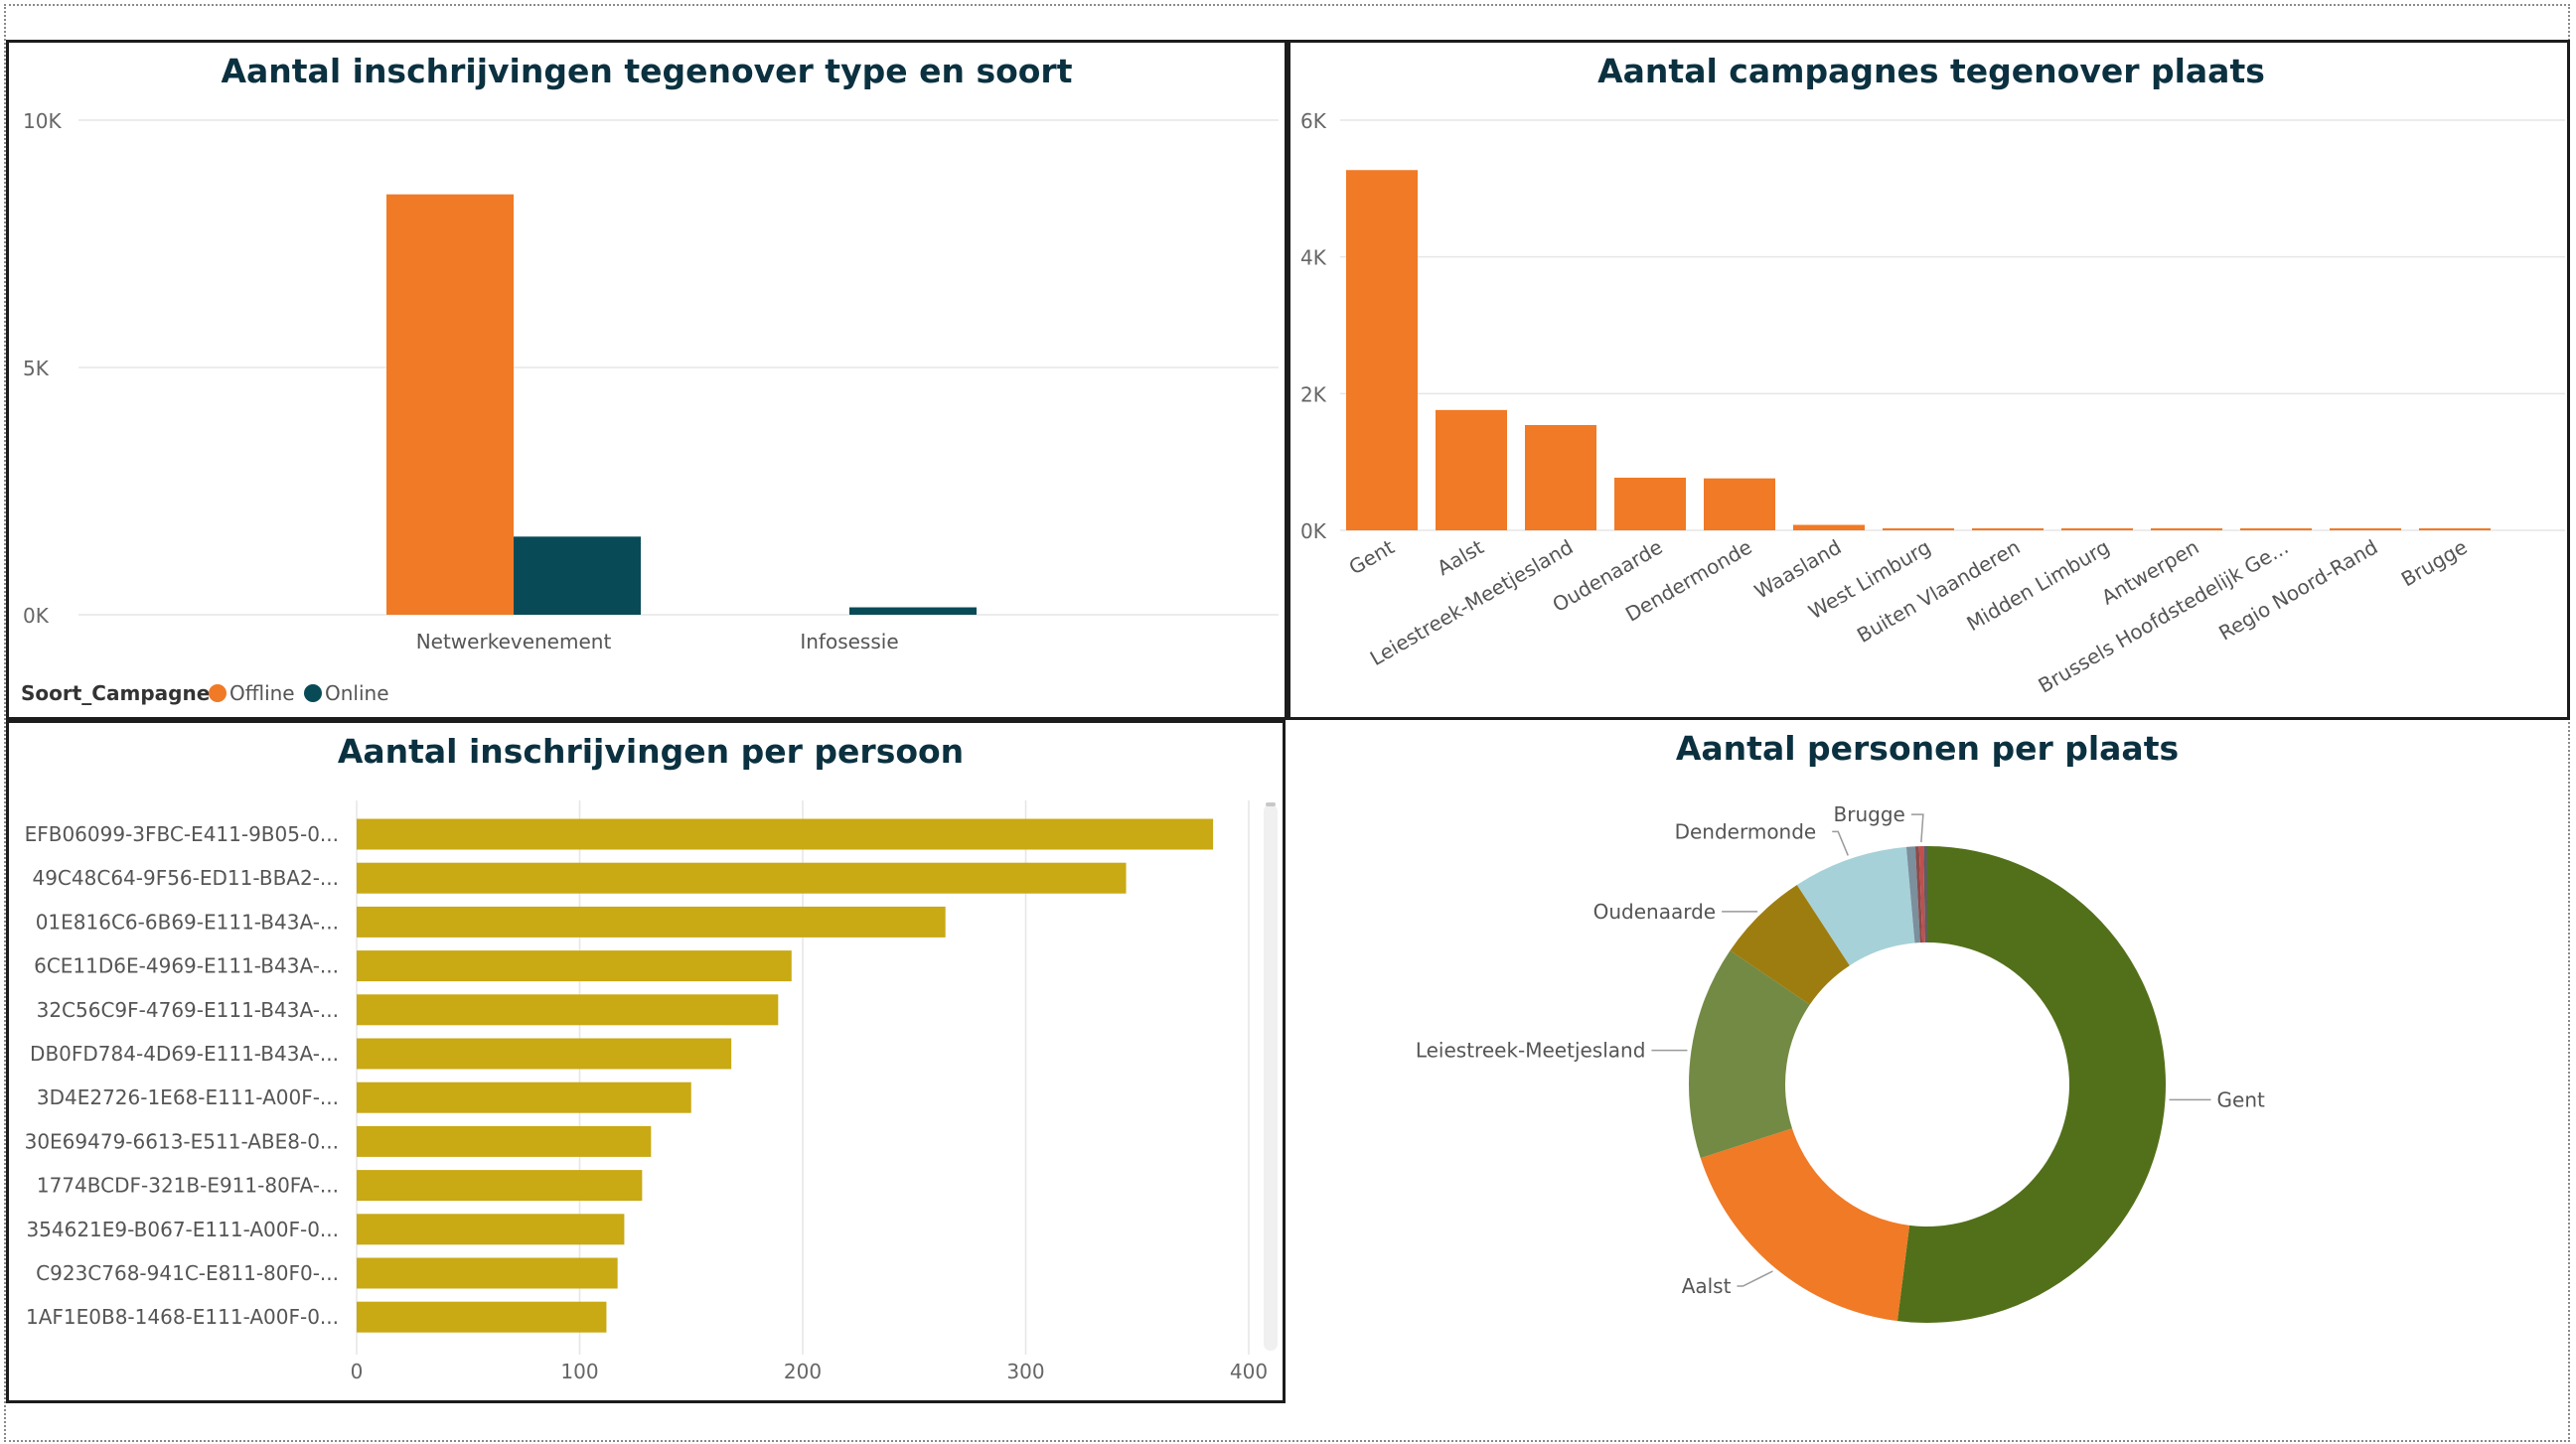 This screenshot has height=1444, width=2576. Describe the element at coordinates (1313, 394) in the screenshot. I see `y-tick-label: 2K` at that location.